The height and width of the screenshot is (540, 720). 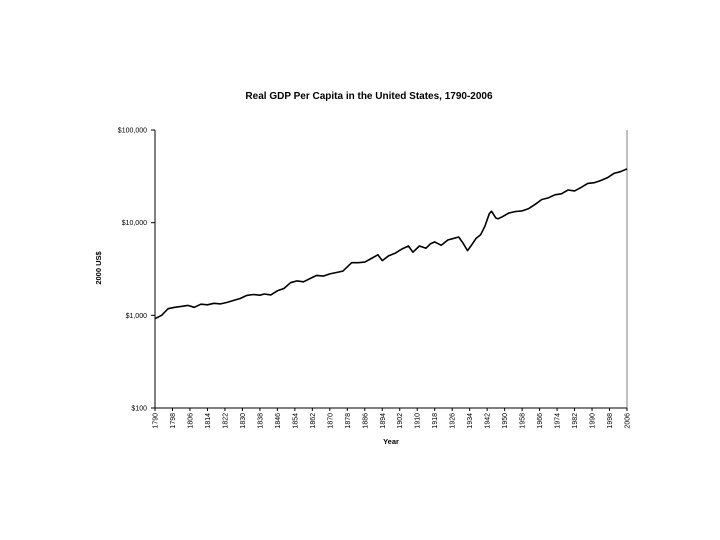 What do you see at coordinates (330, 421) in the screenshot?
I see `x-tick-label: 1870` at bounding box center [330, 421].